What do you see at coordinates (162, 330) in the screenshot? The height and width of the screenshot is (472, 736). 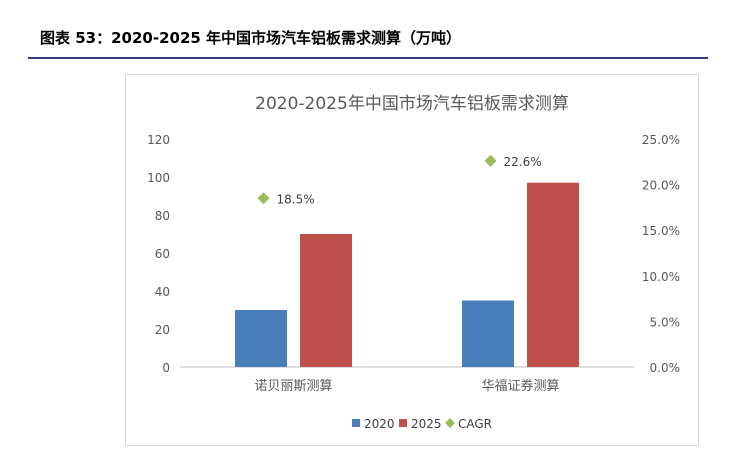 I see `y-tick-label: 20` at bounding box center [162, 330].